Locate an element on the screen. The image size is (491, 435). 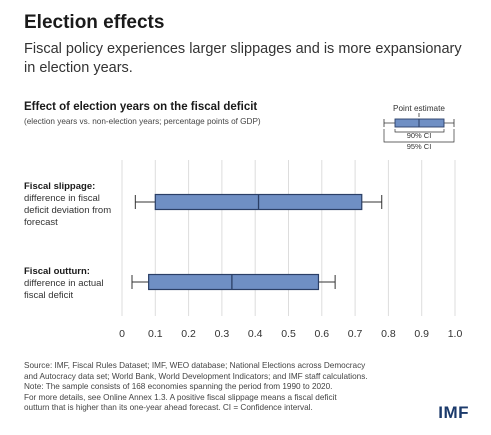
x-tick-label: 0 is located at coordinates (122, 334).